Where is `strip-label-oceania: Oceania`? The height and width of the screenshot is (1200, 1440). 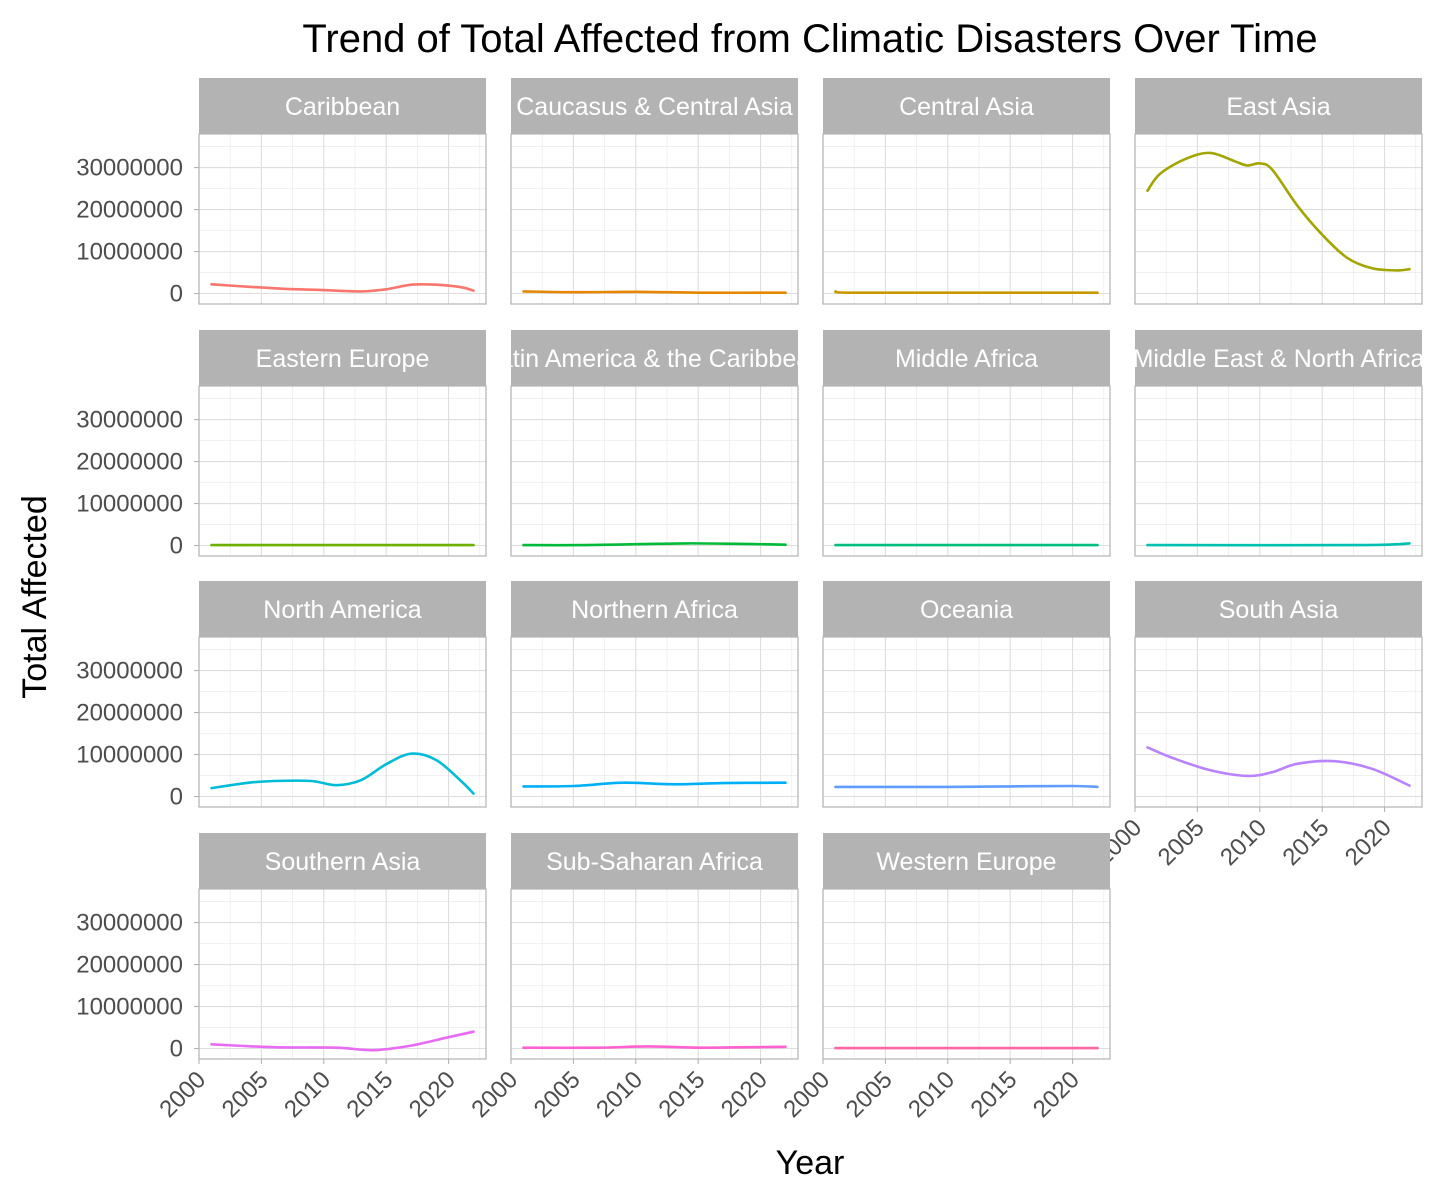
strip-label-oceania: Oceania is located at coordinates (966, 610).